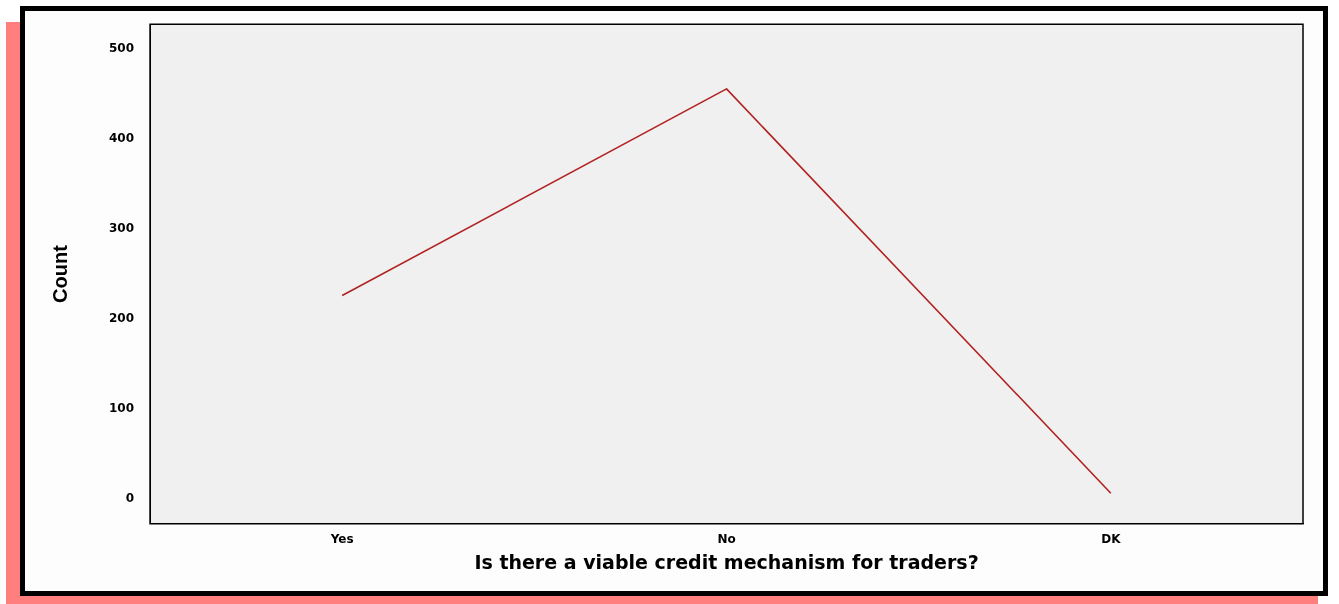  Describe the element at coordinates (59, 273) in the screenshot. I see `y-axis-title: Count` at that location.